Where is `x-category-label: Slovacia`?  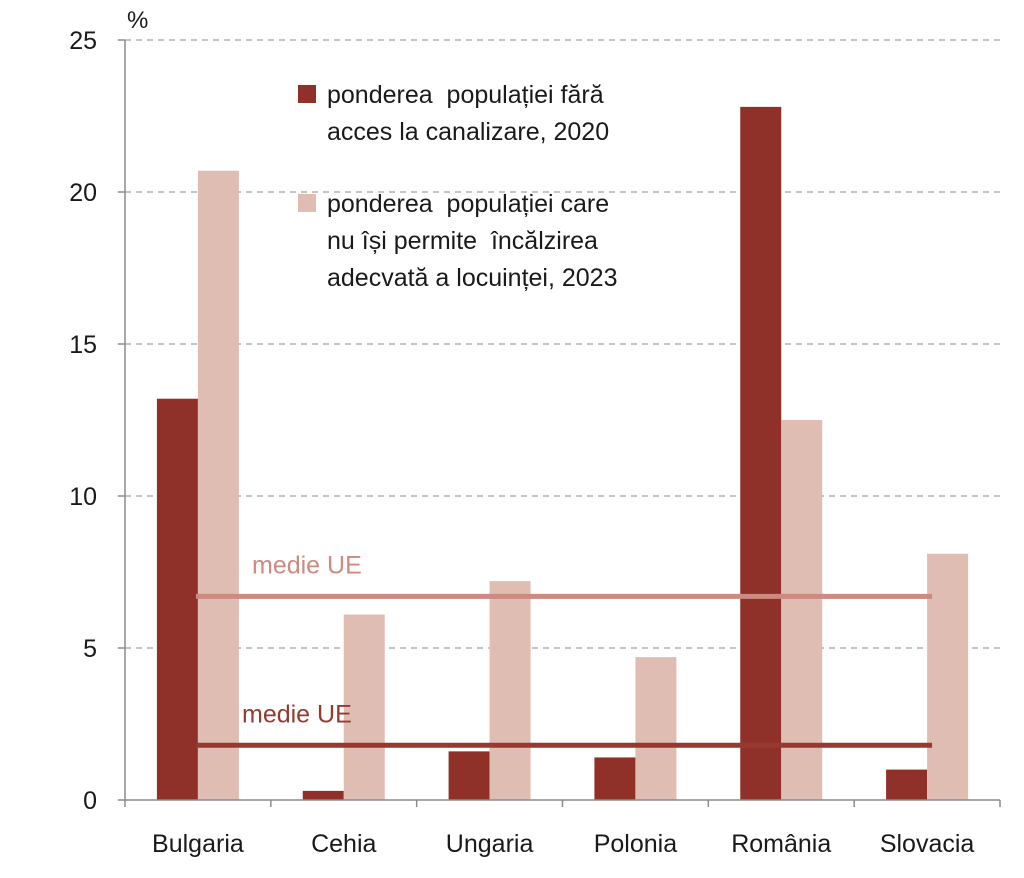 x-category-label: Slovacia is located at coordinates (927, 844).